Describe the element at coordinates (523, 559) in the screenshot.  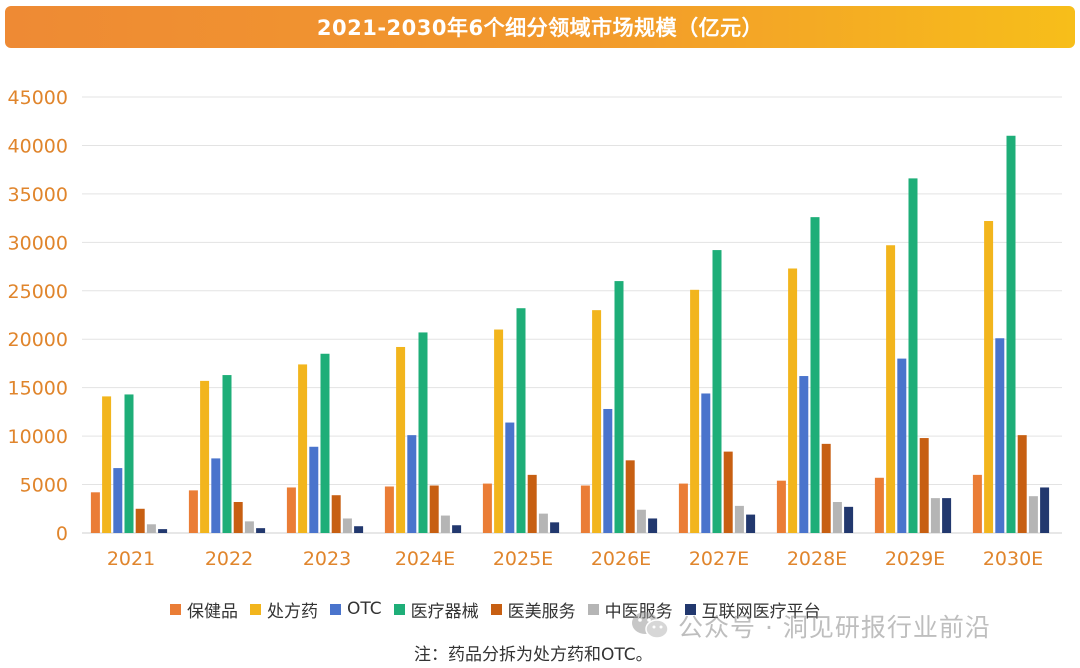
I see `x-tick-label: 2025E` at that location.